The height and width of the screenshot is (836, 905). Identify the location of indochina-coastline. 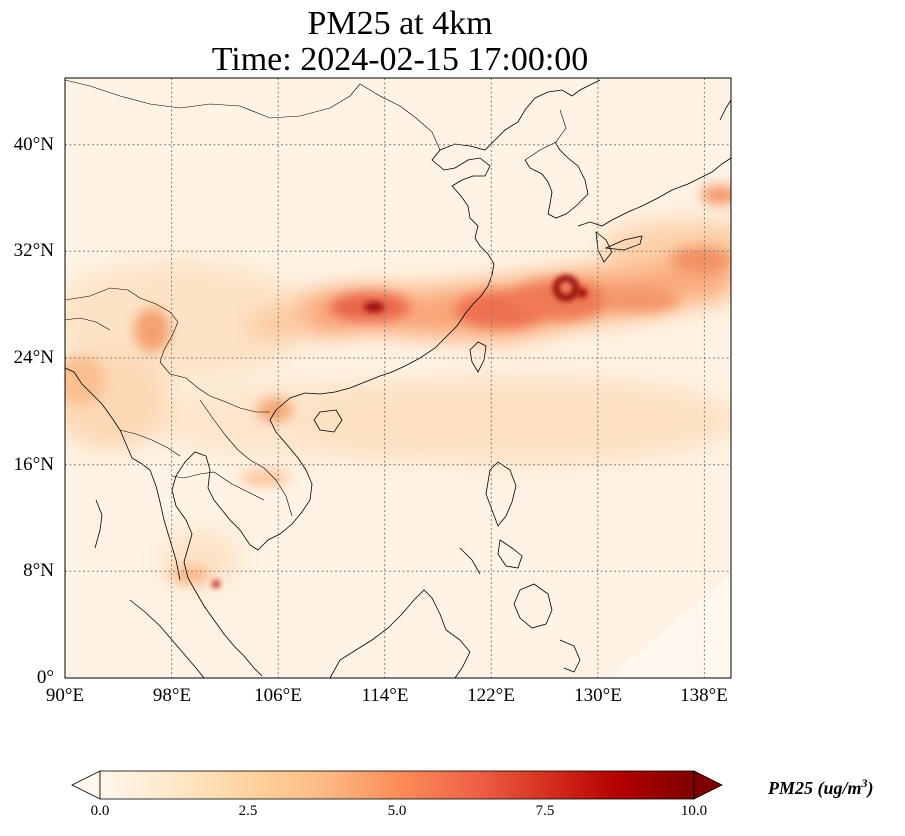
(242, 543).